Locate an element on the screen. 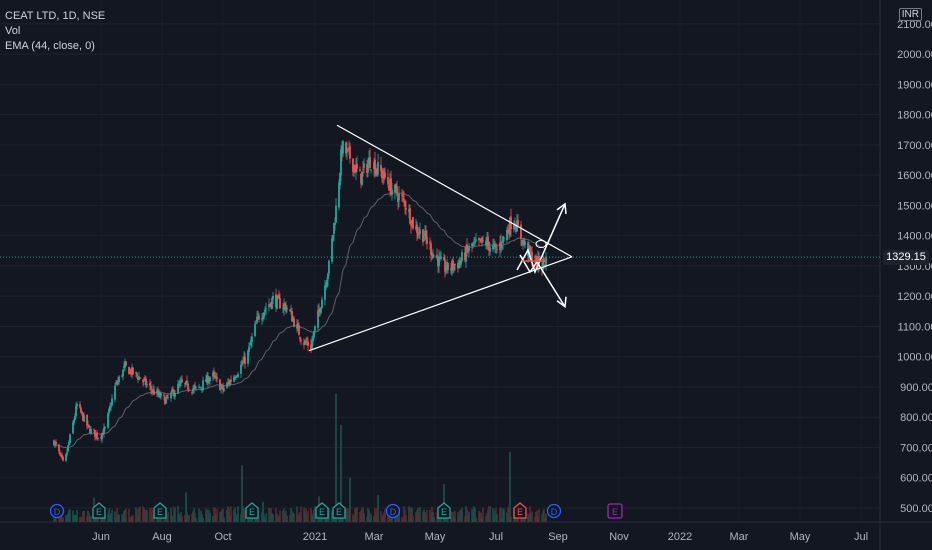 Image resolution: width=932 pixels, height=550 pixels. triangle-lower-line is located at coordinates (440, 304).